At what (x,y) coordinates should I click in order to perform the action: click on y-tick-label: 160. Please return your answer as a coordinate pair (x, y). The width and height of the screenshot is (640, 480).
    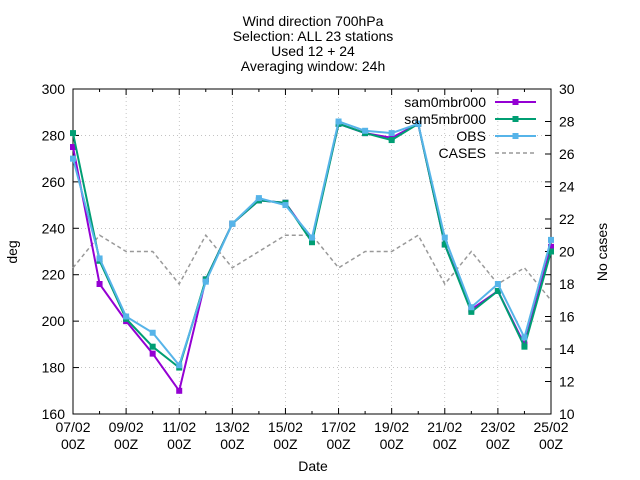
    Looking at the image, I should click on (54, 414).